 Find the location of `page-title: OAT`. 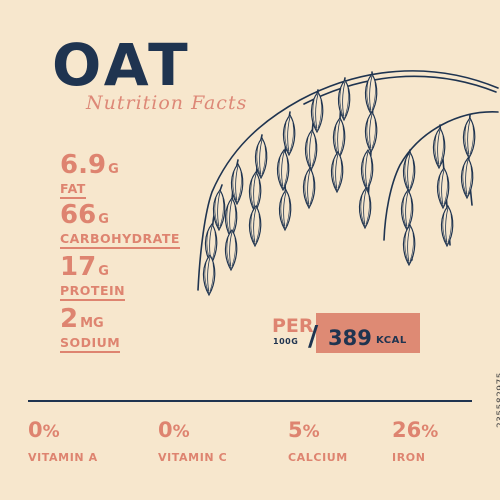

page-title: OAT is located at coordinates (122, 65).